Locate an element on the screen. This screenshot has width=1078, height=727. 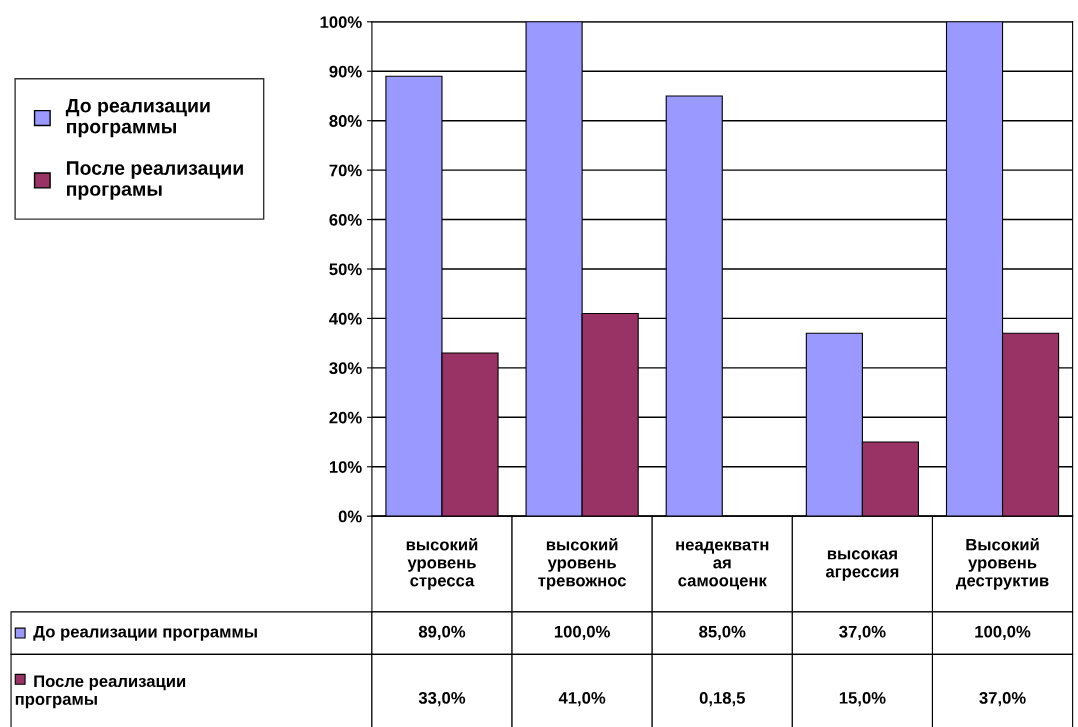
y-tick-label: 0% is located at coordinates (350, 516).